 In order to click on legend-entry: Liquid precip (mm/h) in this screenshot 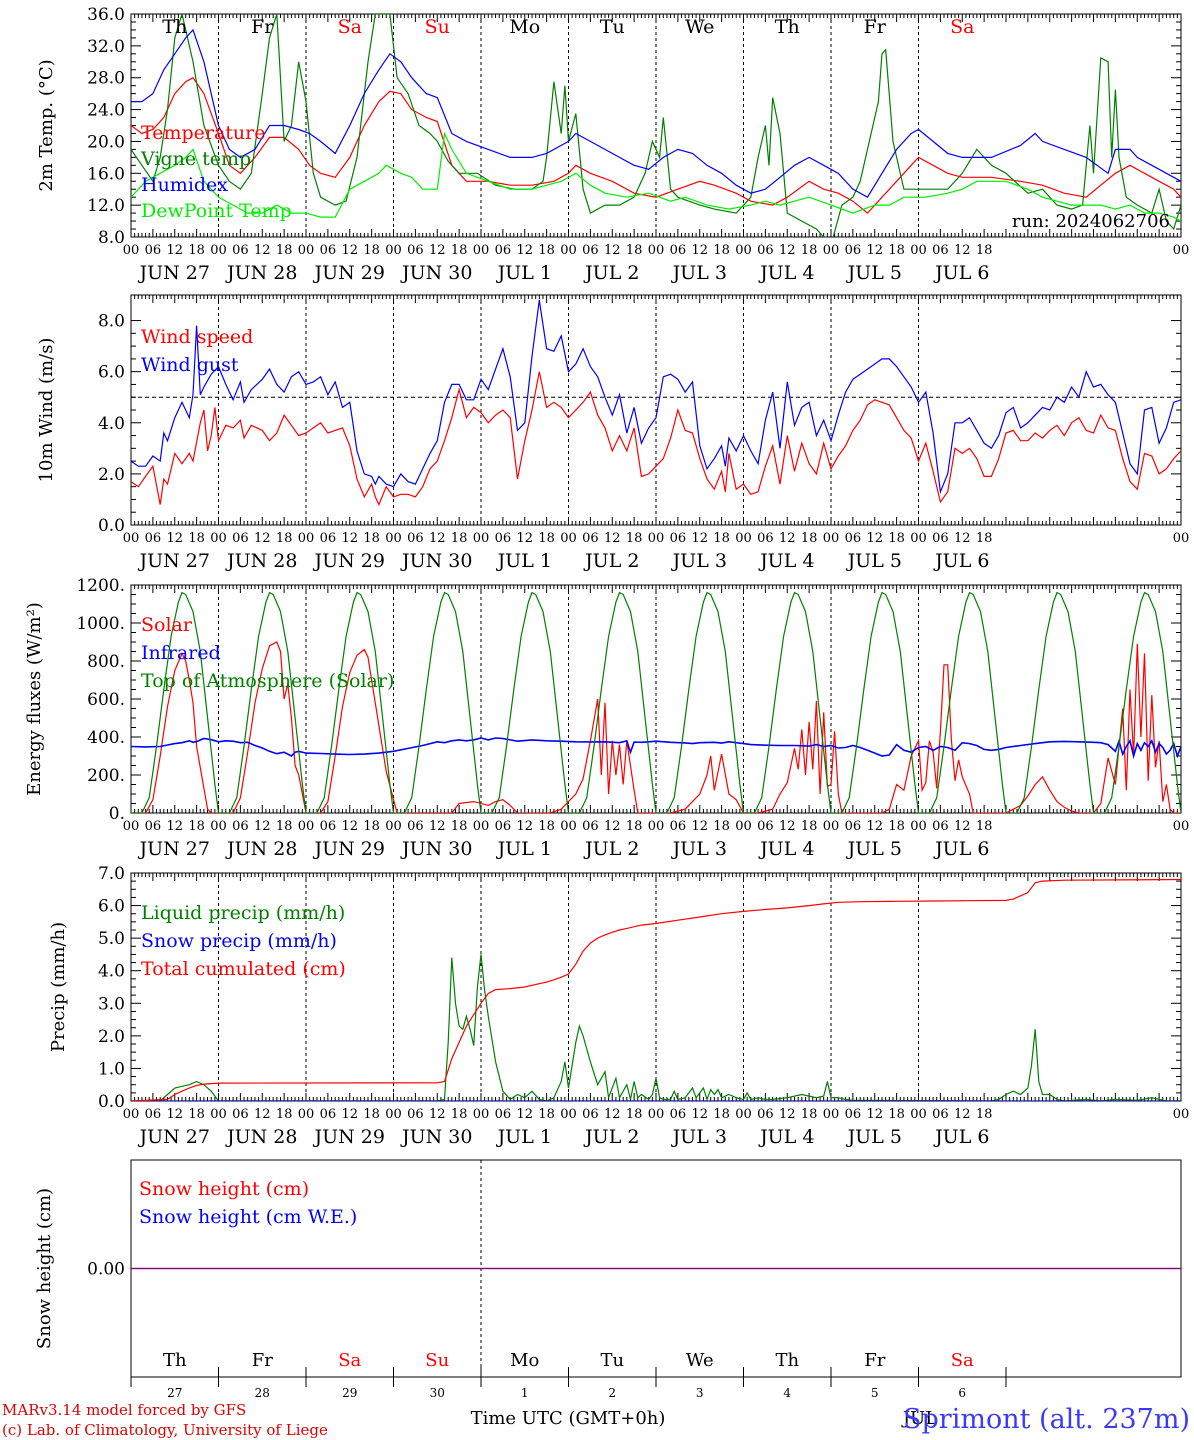, I will do `click(243, 913)`.